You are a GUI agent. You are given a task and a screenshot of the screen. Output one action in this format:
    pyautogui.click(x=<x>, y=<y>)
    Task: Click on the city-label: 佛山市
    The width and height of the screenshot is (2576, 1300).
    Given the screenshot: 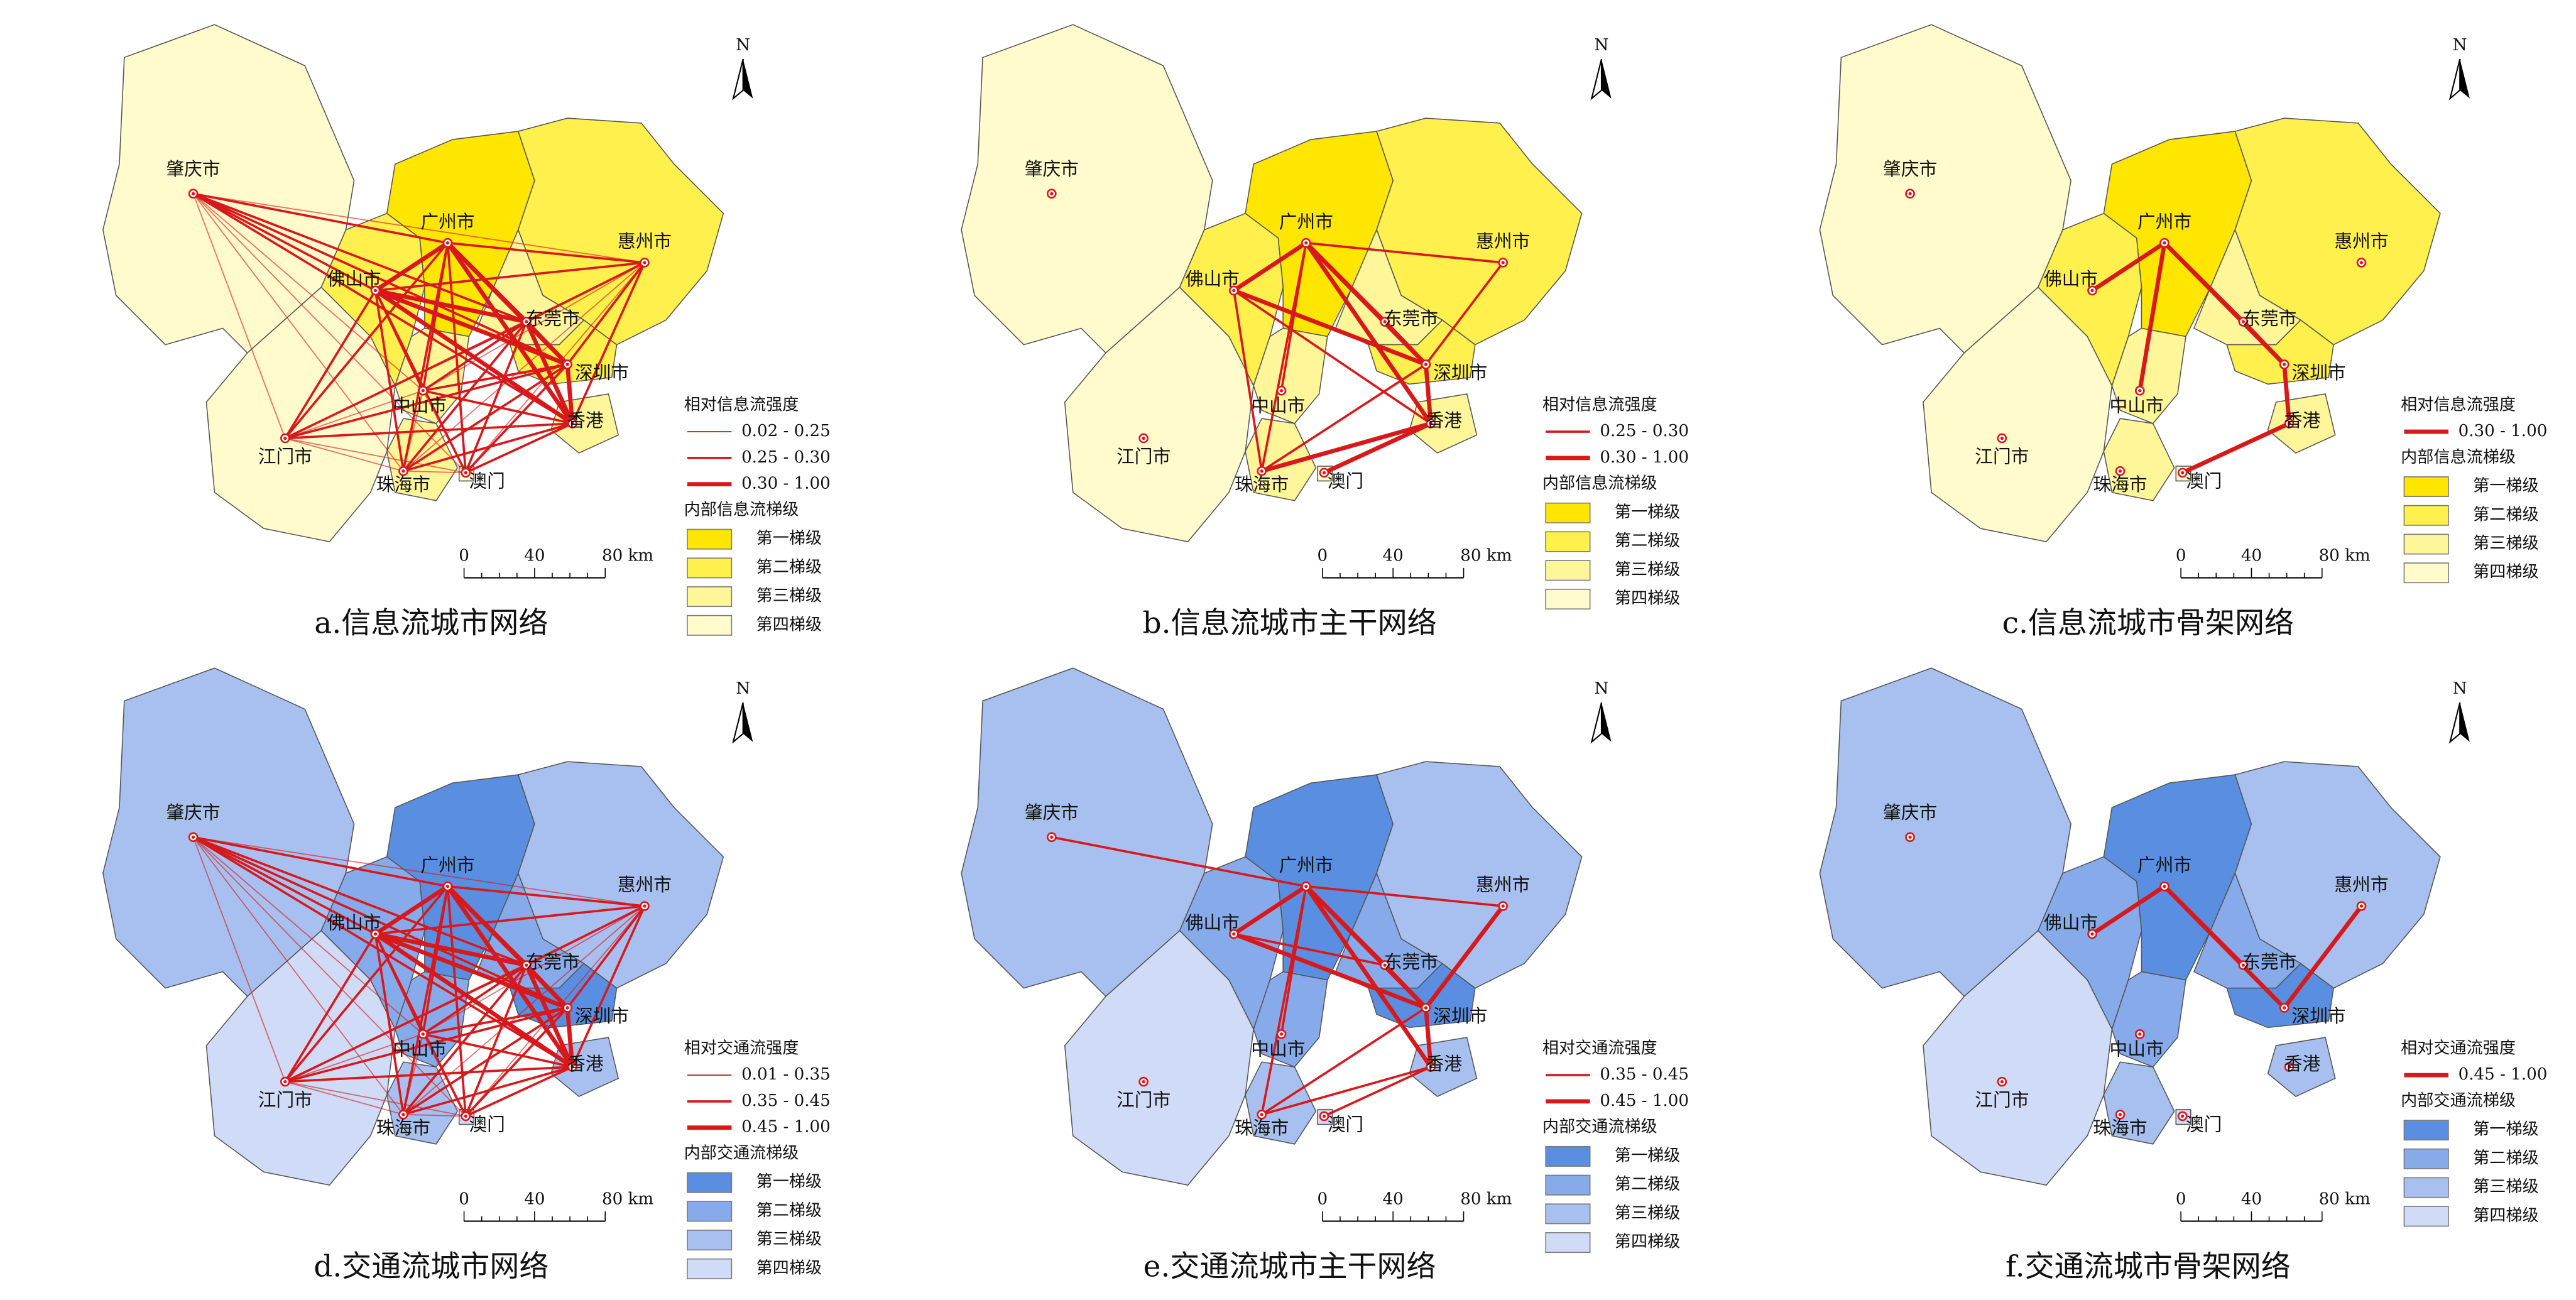 What is the action you would take?
    pyautogui.click(x=1213, y=922)
    